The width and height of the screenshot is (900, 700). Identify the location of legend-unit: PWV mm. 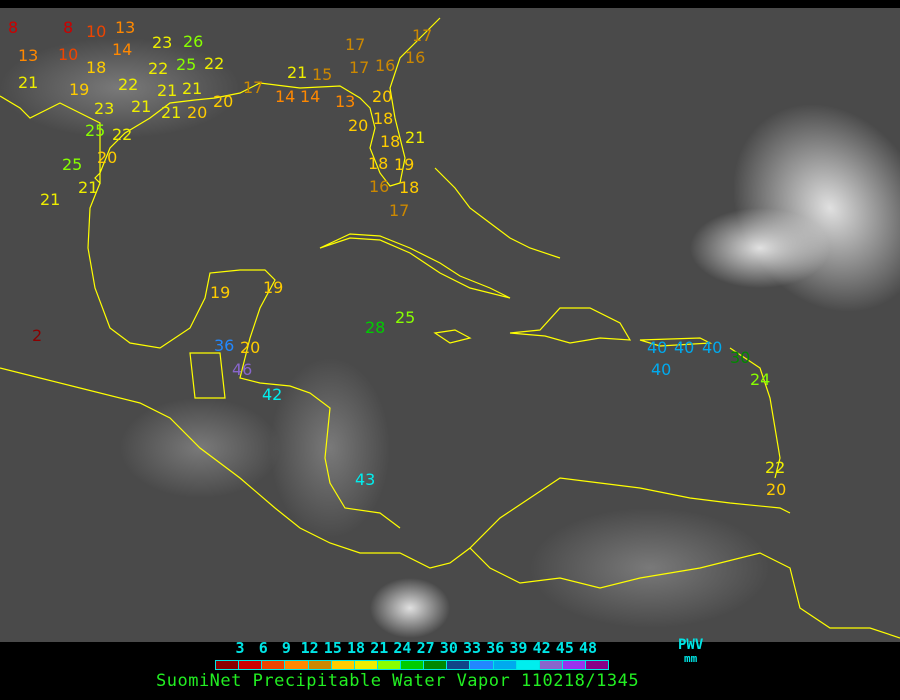
(690, 652).